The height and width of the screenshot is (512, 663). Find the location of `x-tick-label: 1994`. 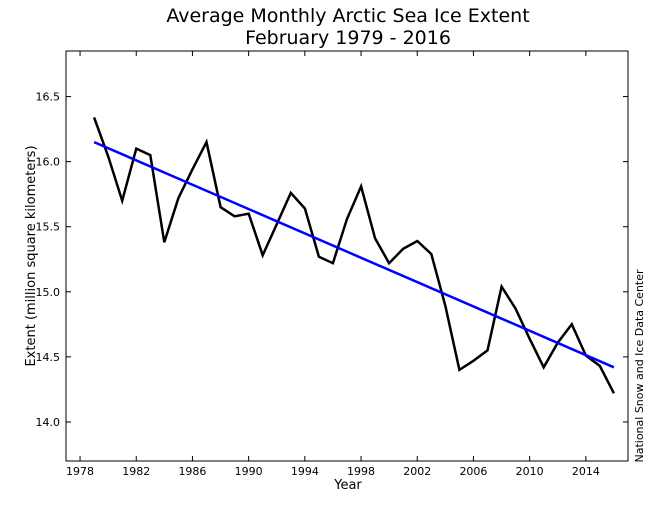

x-tick-label: 1994 is located at coordinates (305, 471).